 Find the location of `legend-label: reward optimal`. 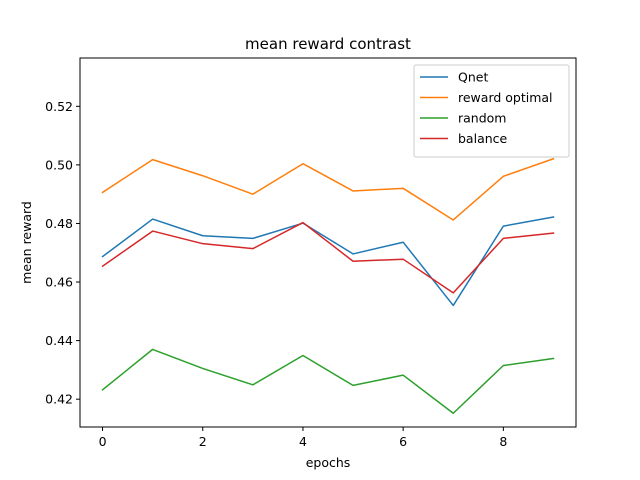

legend-label: reward optimal is located at coordinates (505, 97).